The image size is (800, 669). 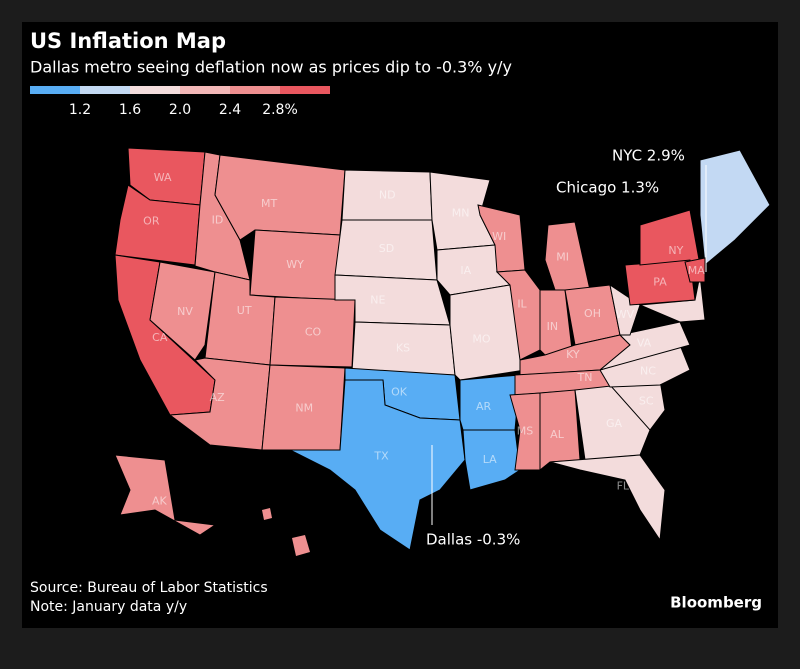 I want to click on state-label: FL, so click(x=623, y=486).